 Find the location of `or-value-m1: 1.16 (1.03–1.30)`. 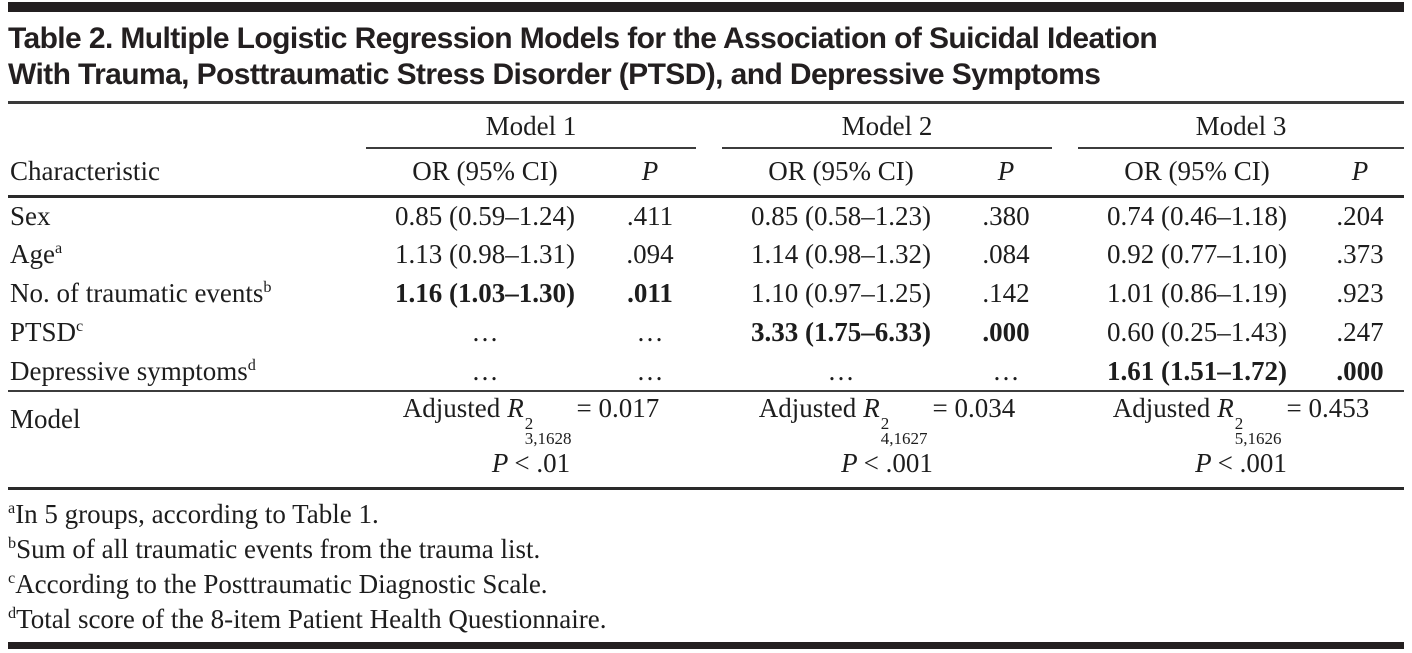

or-value-m1: 1.16 (1.03–1.30) is located at coordinates (485, 293).